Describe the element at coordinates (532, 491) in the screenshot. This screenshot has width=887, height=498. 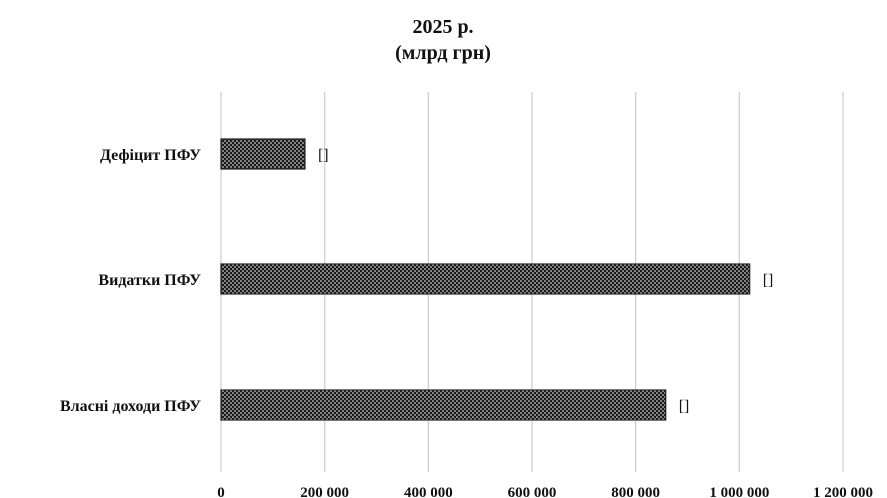
I see `x-tick-label: 600 000` at that location.